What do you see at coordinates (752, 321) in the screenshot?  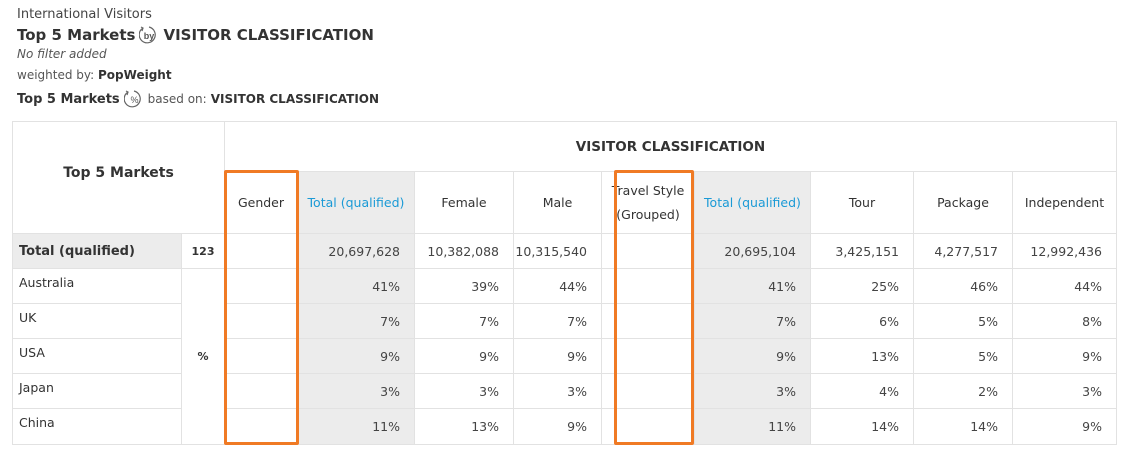 I see `cell-total-travel: 7%` at bounding box center [752, 321].